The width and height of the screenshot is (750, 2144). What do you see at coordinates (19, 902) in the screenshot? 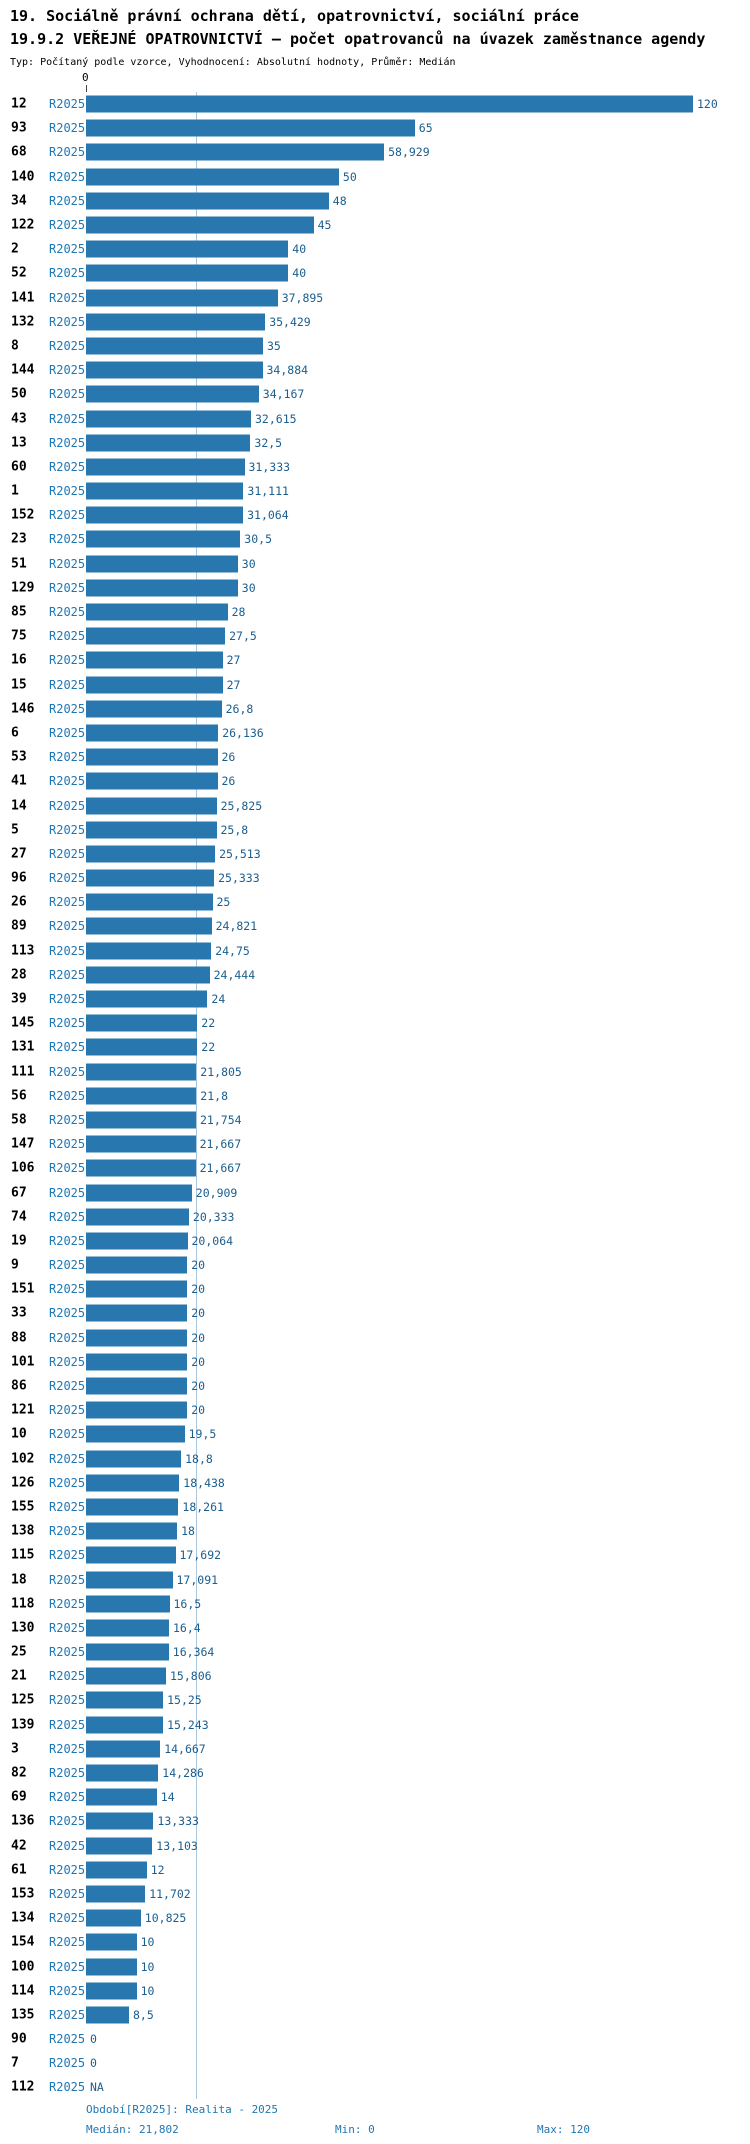
I see `row-id-label: 26` at bounding box center [19, 902].